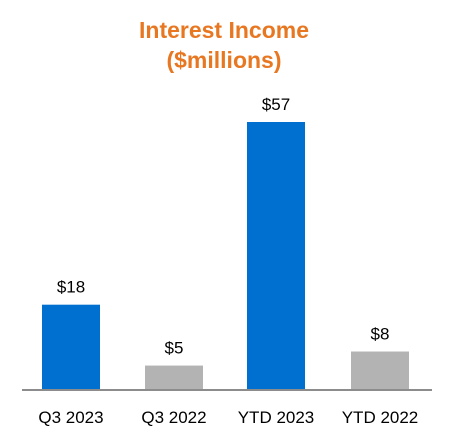 This screenshot has height=448, width=452. I want to click on category-label: YTD 2022, so click(380, 417).